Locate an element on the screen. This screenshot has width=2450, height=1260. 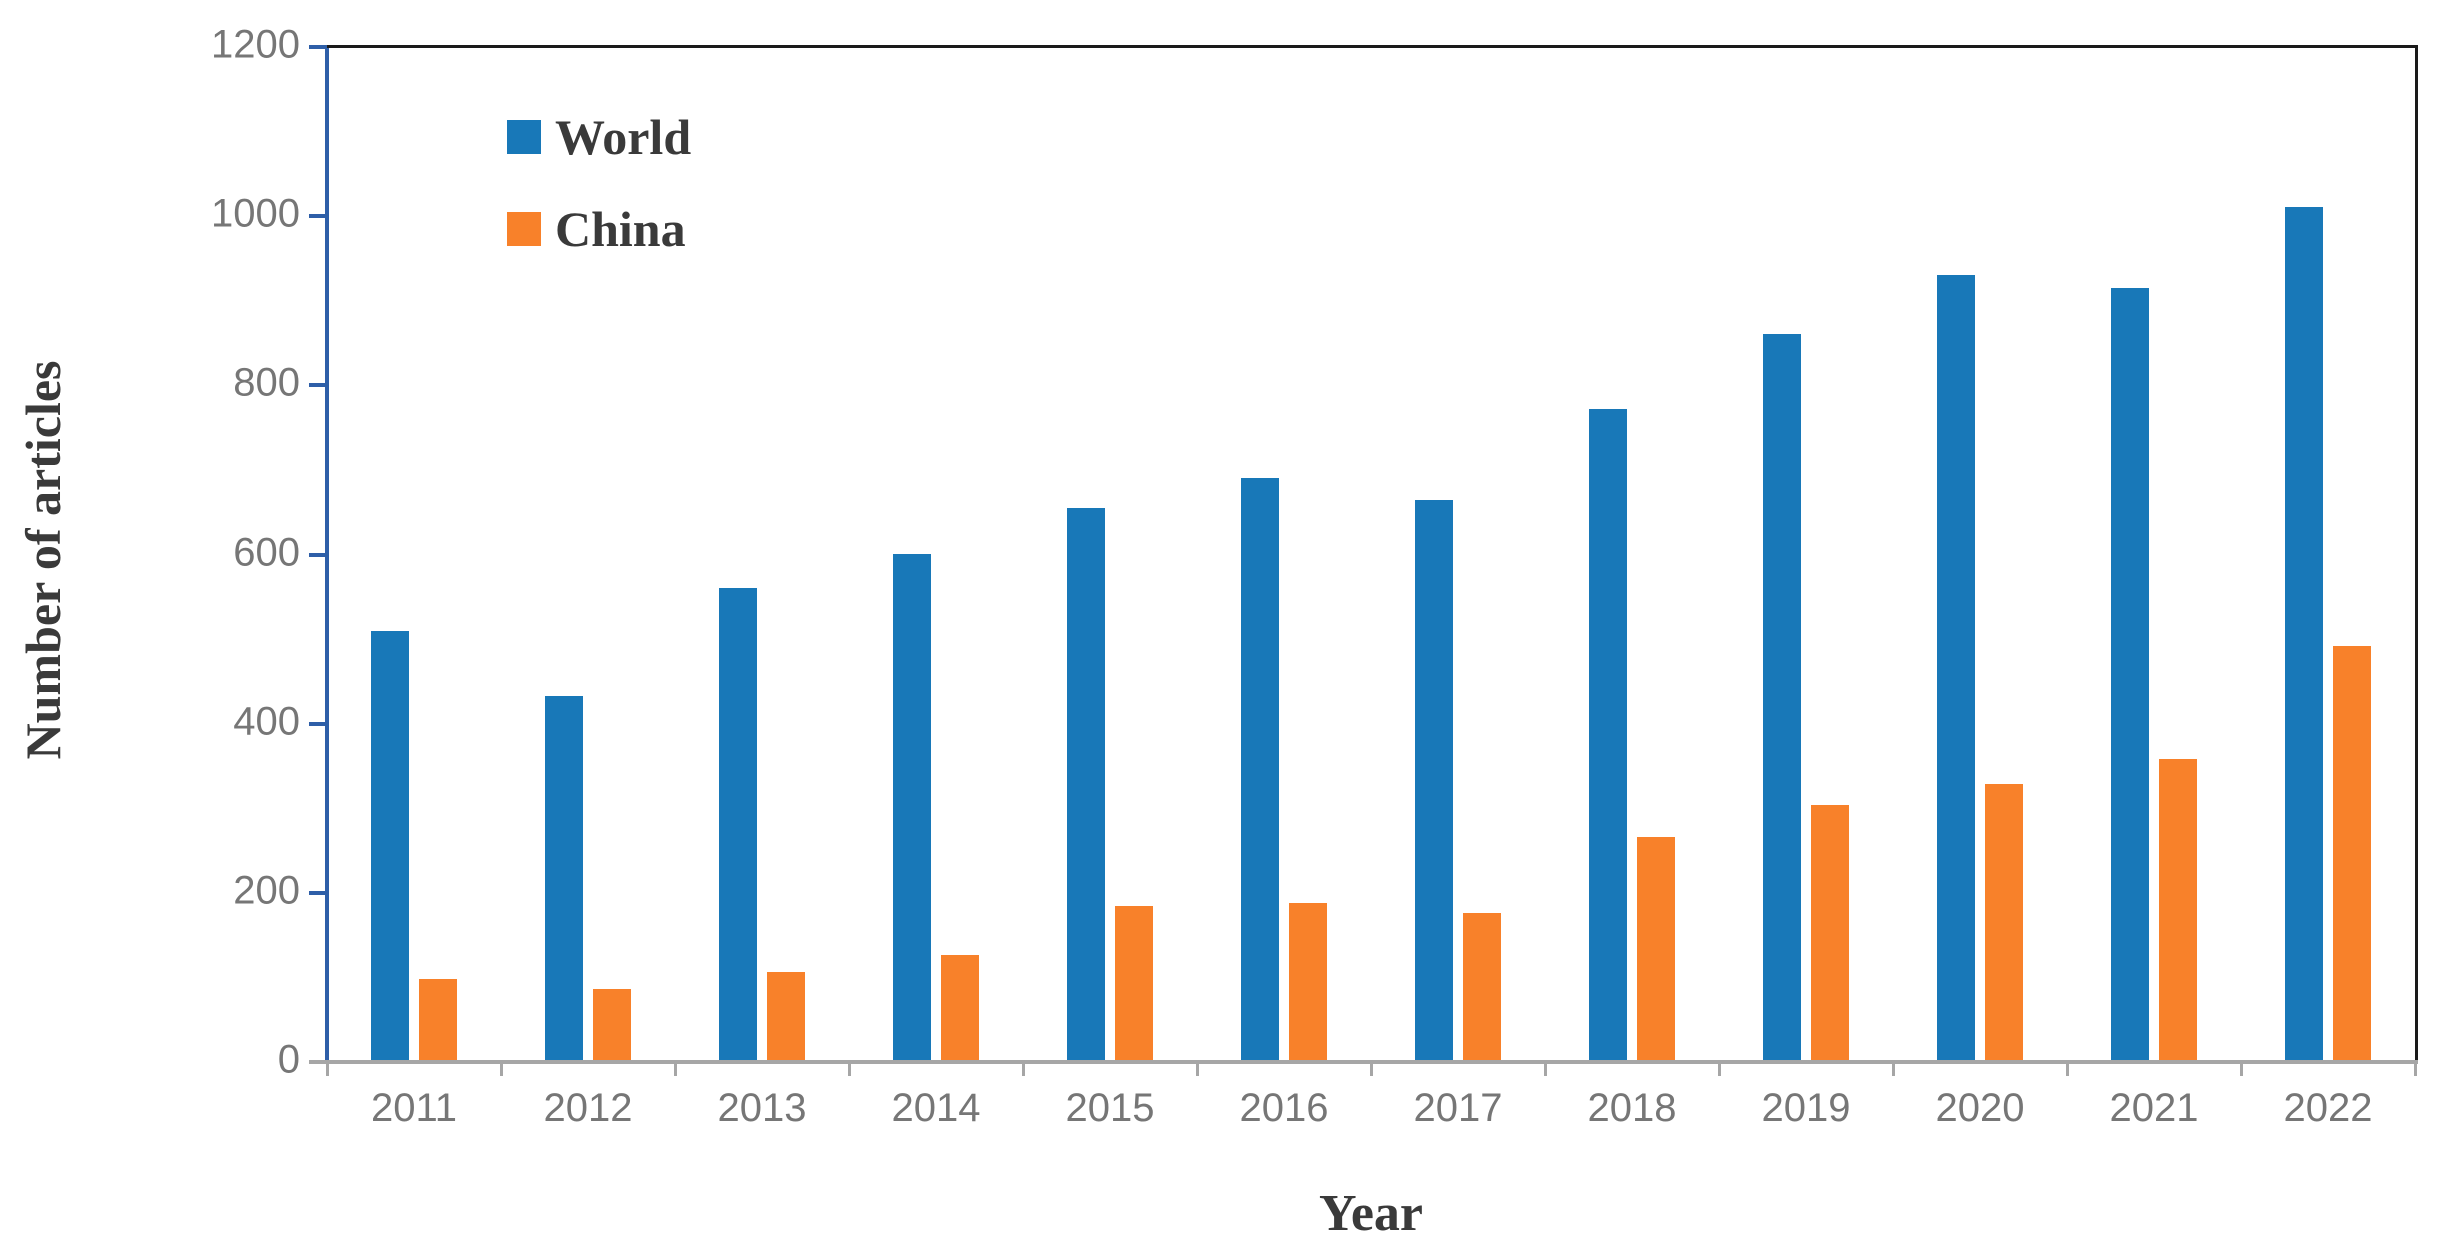
china-legend-label: China is located at coordinates (620, 229).